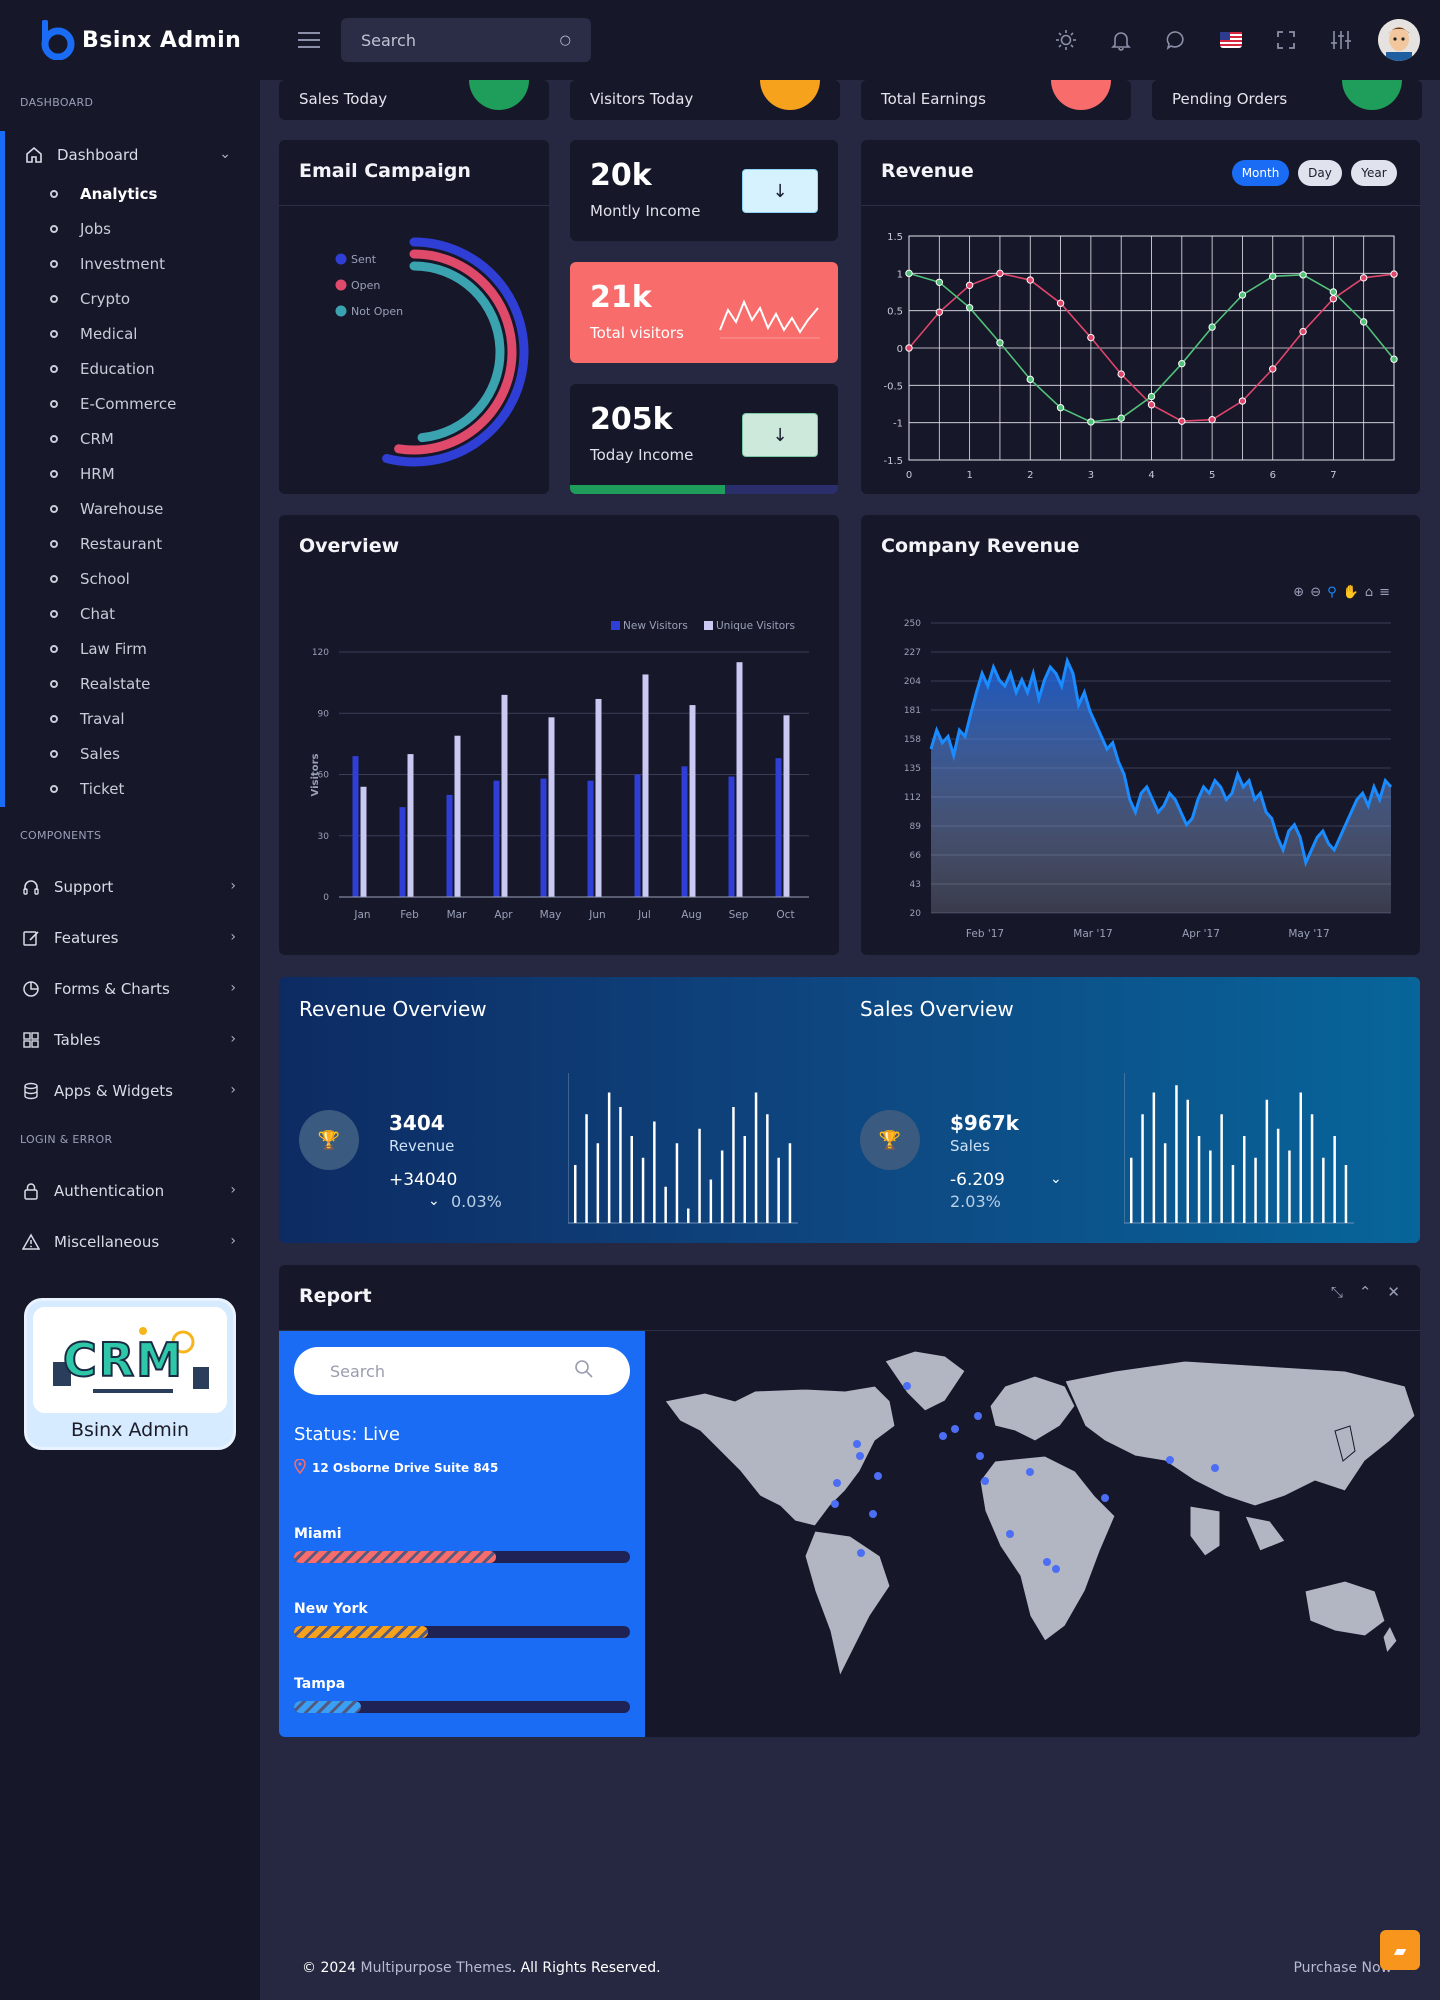  Describe the element at coordinates (1365, 1292) in the screenshot. I see `collapse-icon: ⌃` at that location.